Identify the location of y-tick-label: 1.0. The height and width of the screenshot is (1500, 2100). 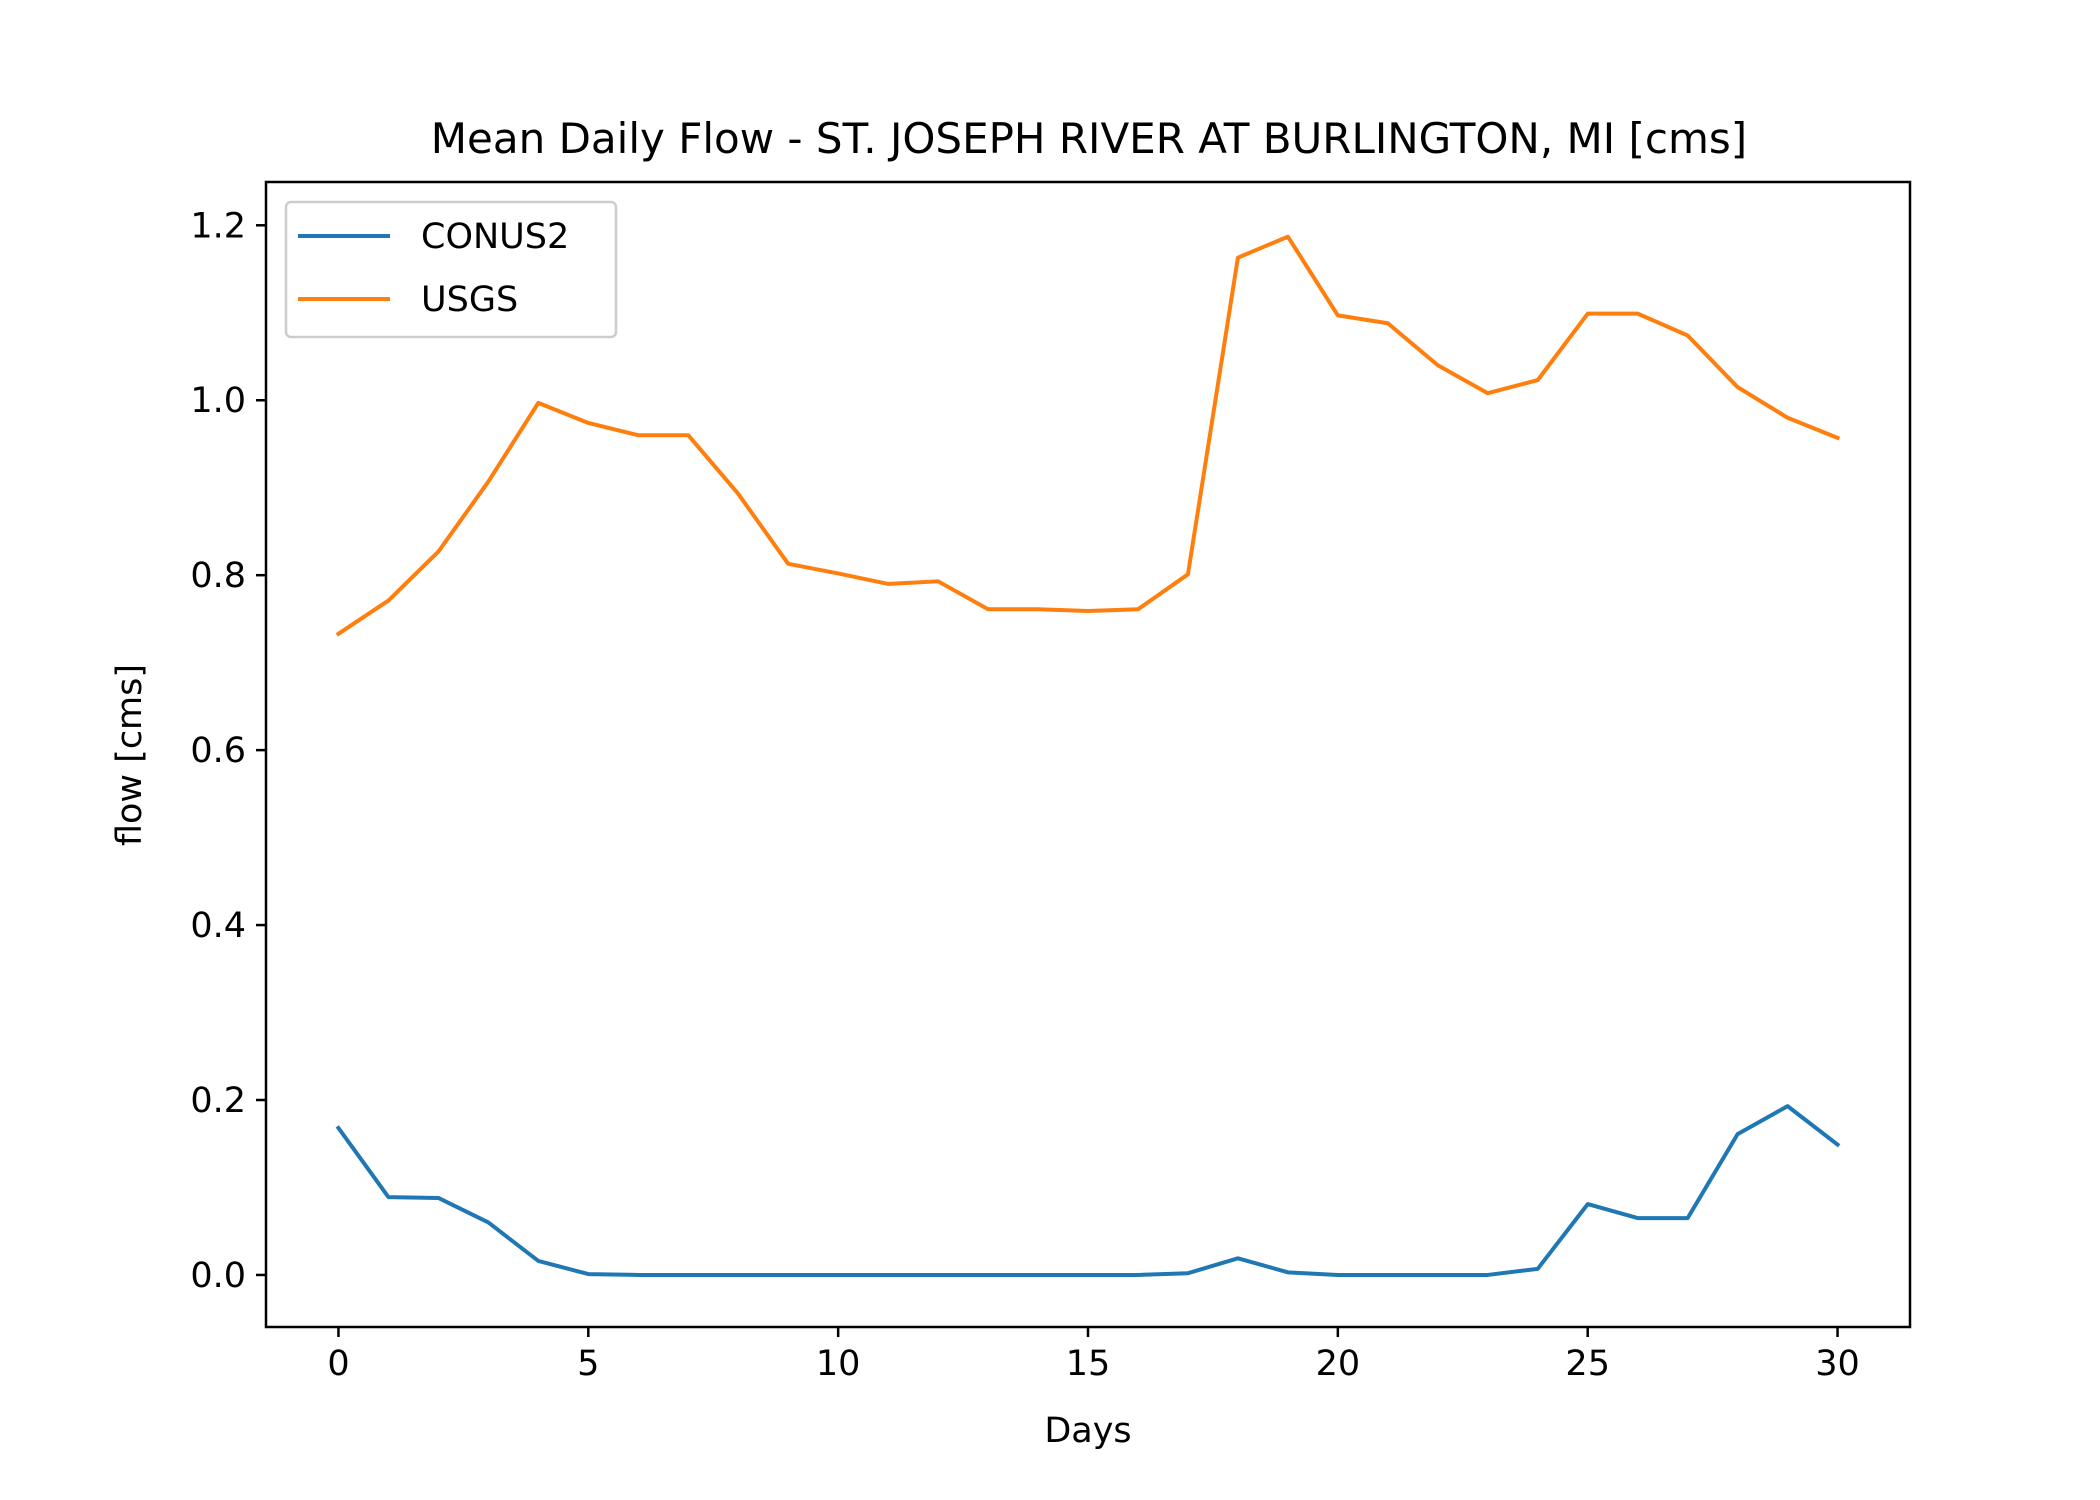
(218, 401).